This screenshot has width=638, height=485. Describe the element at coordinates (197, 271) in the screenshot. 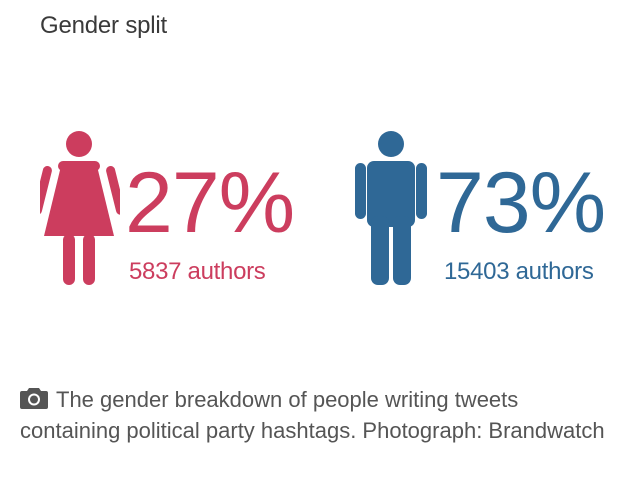

I see `female-count: 5837 authors` at that location.